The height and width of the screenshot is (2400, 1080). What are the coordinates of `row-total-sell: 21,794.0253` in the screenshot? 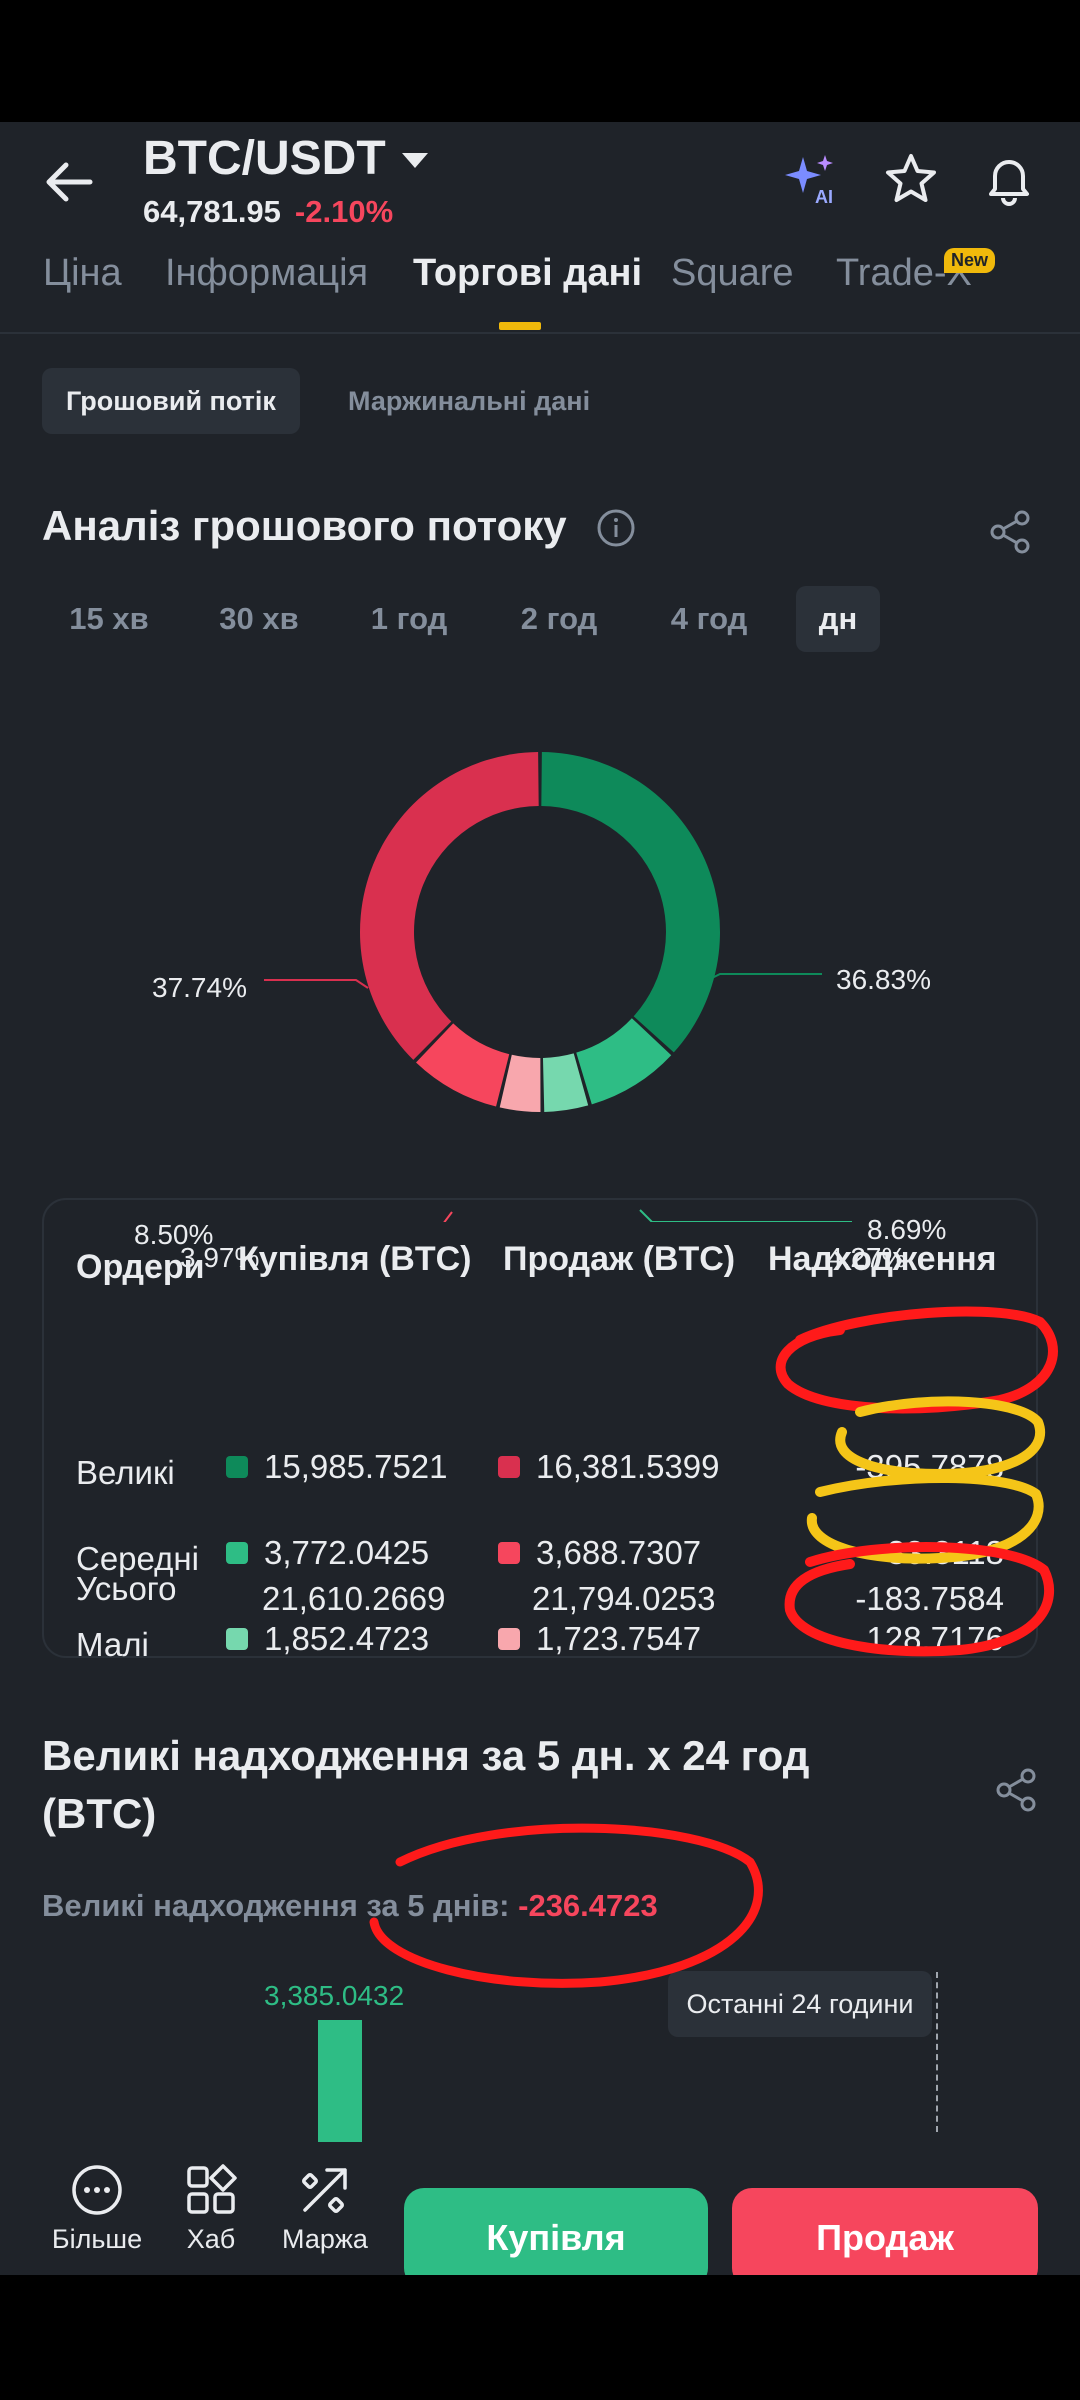 It's located at (624, 1598).